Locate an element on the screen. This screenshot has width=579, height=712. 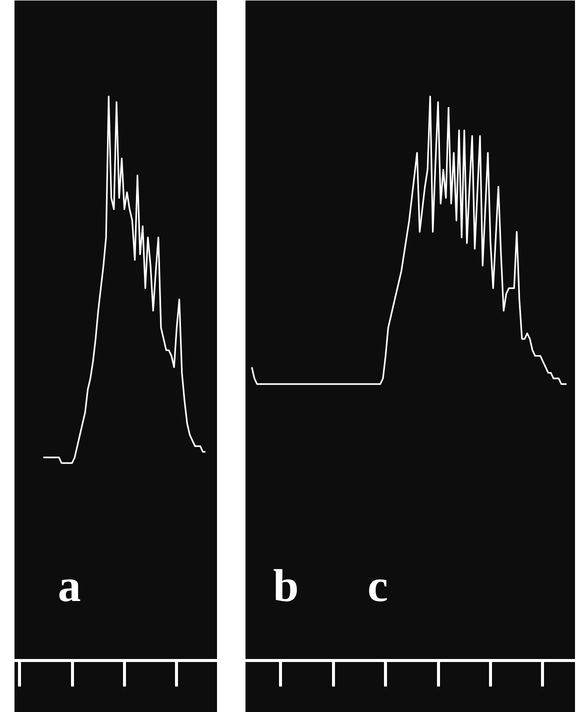
annotation: b is located at coordinates (286, 585).